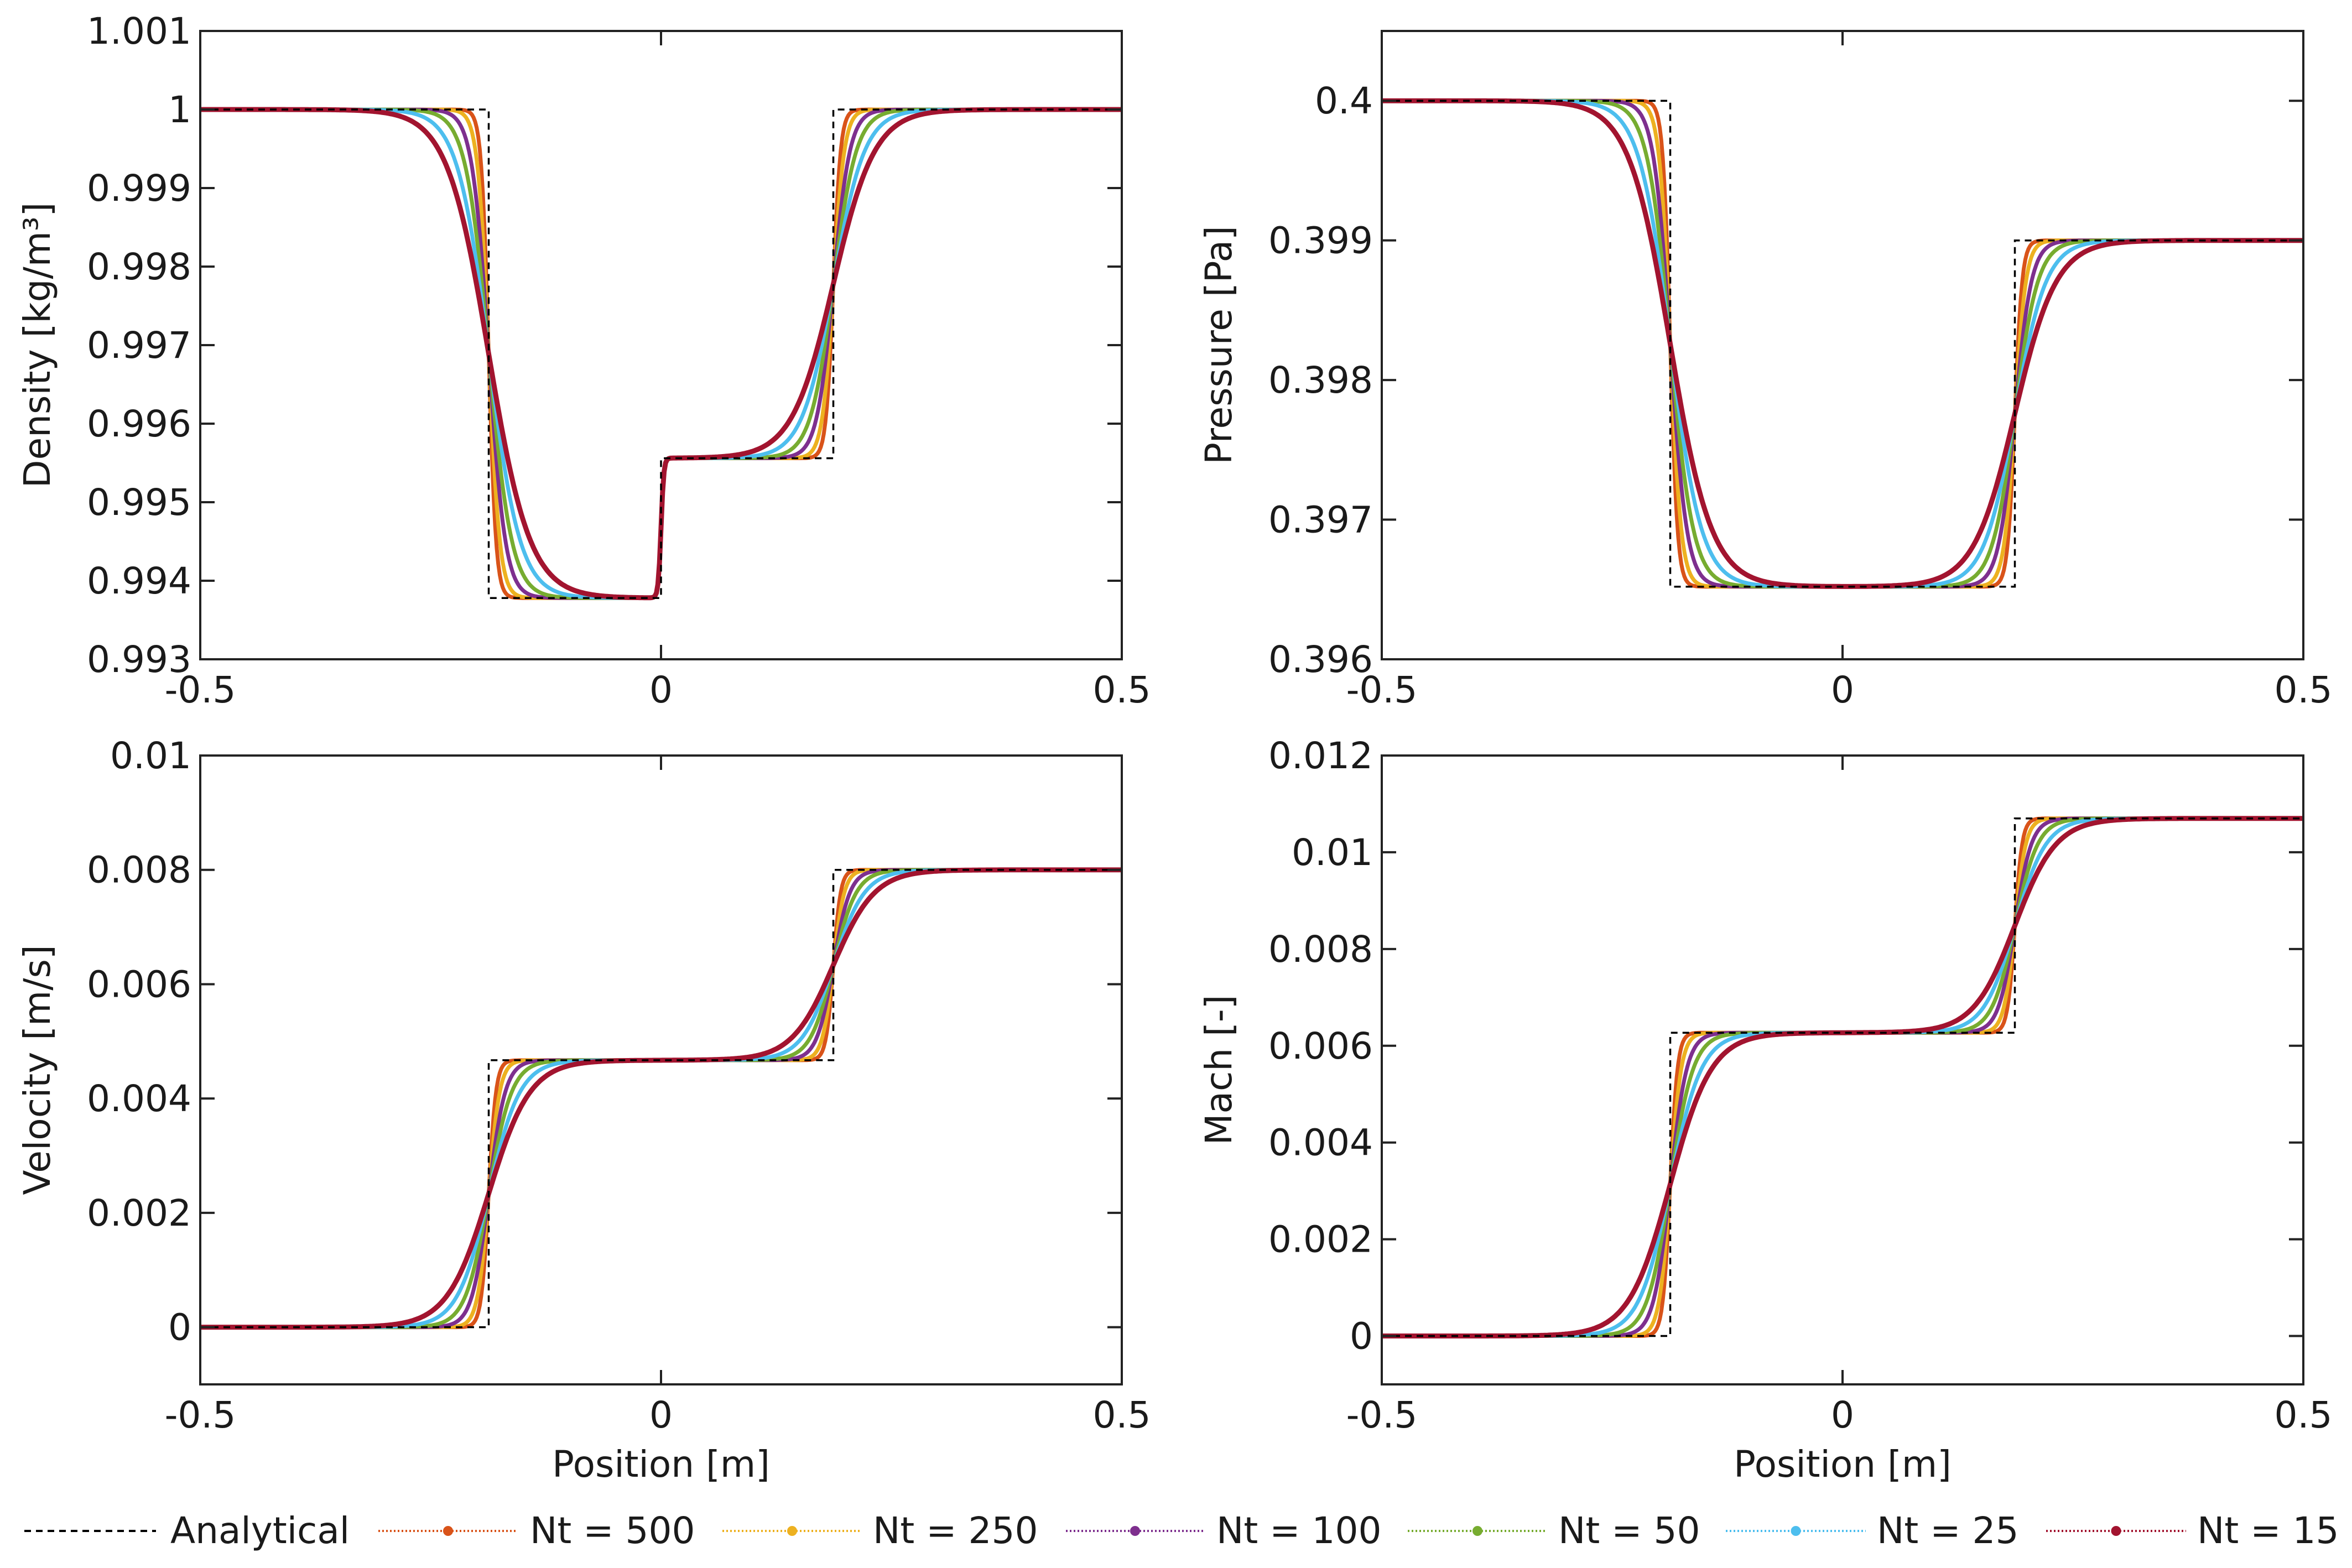  I want to click on legend-item-nt25: Nt = 25, so click(1872, 1530).